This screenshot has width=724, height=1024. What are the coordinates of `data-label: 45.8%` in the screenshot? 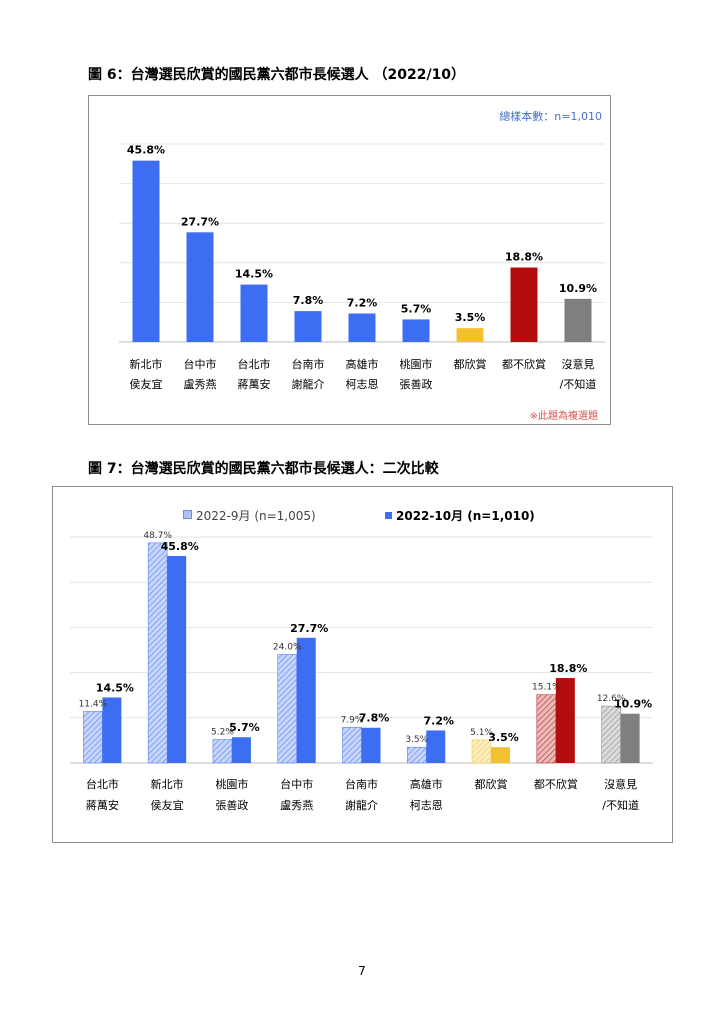 It's located at (146, 150).